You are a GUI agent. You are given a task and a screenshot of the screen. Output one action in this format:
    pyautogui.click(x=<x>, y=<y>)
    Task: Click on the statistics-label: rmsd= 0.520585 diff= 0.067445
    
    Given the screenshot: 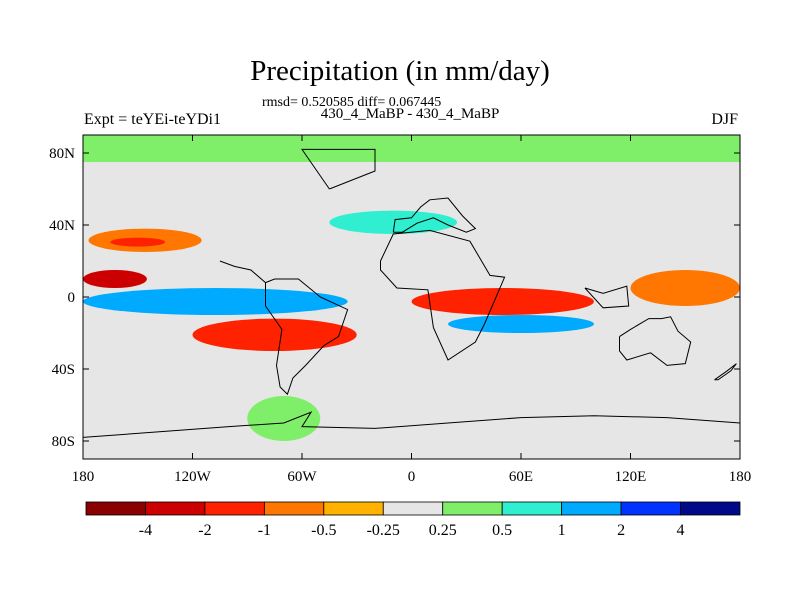 What is the action you would take?
    pyautogui.click(x=352, y=102)
    